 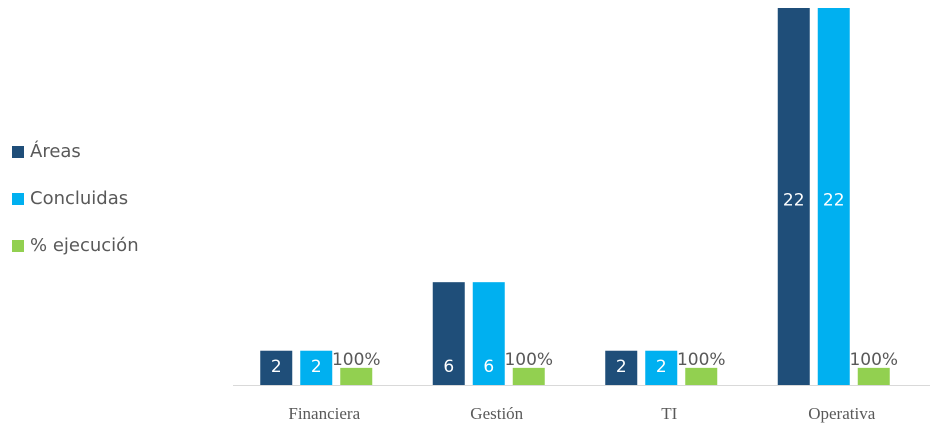 I want to click on x-tick-label: Gestión, so click(x=496, y=413).